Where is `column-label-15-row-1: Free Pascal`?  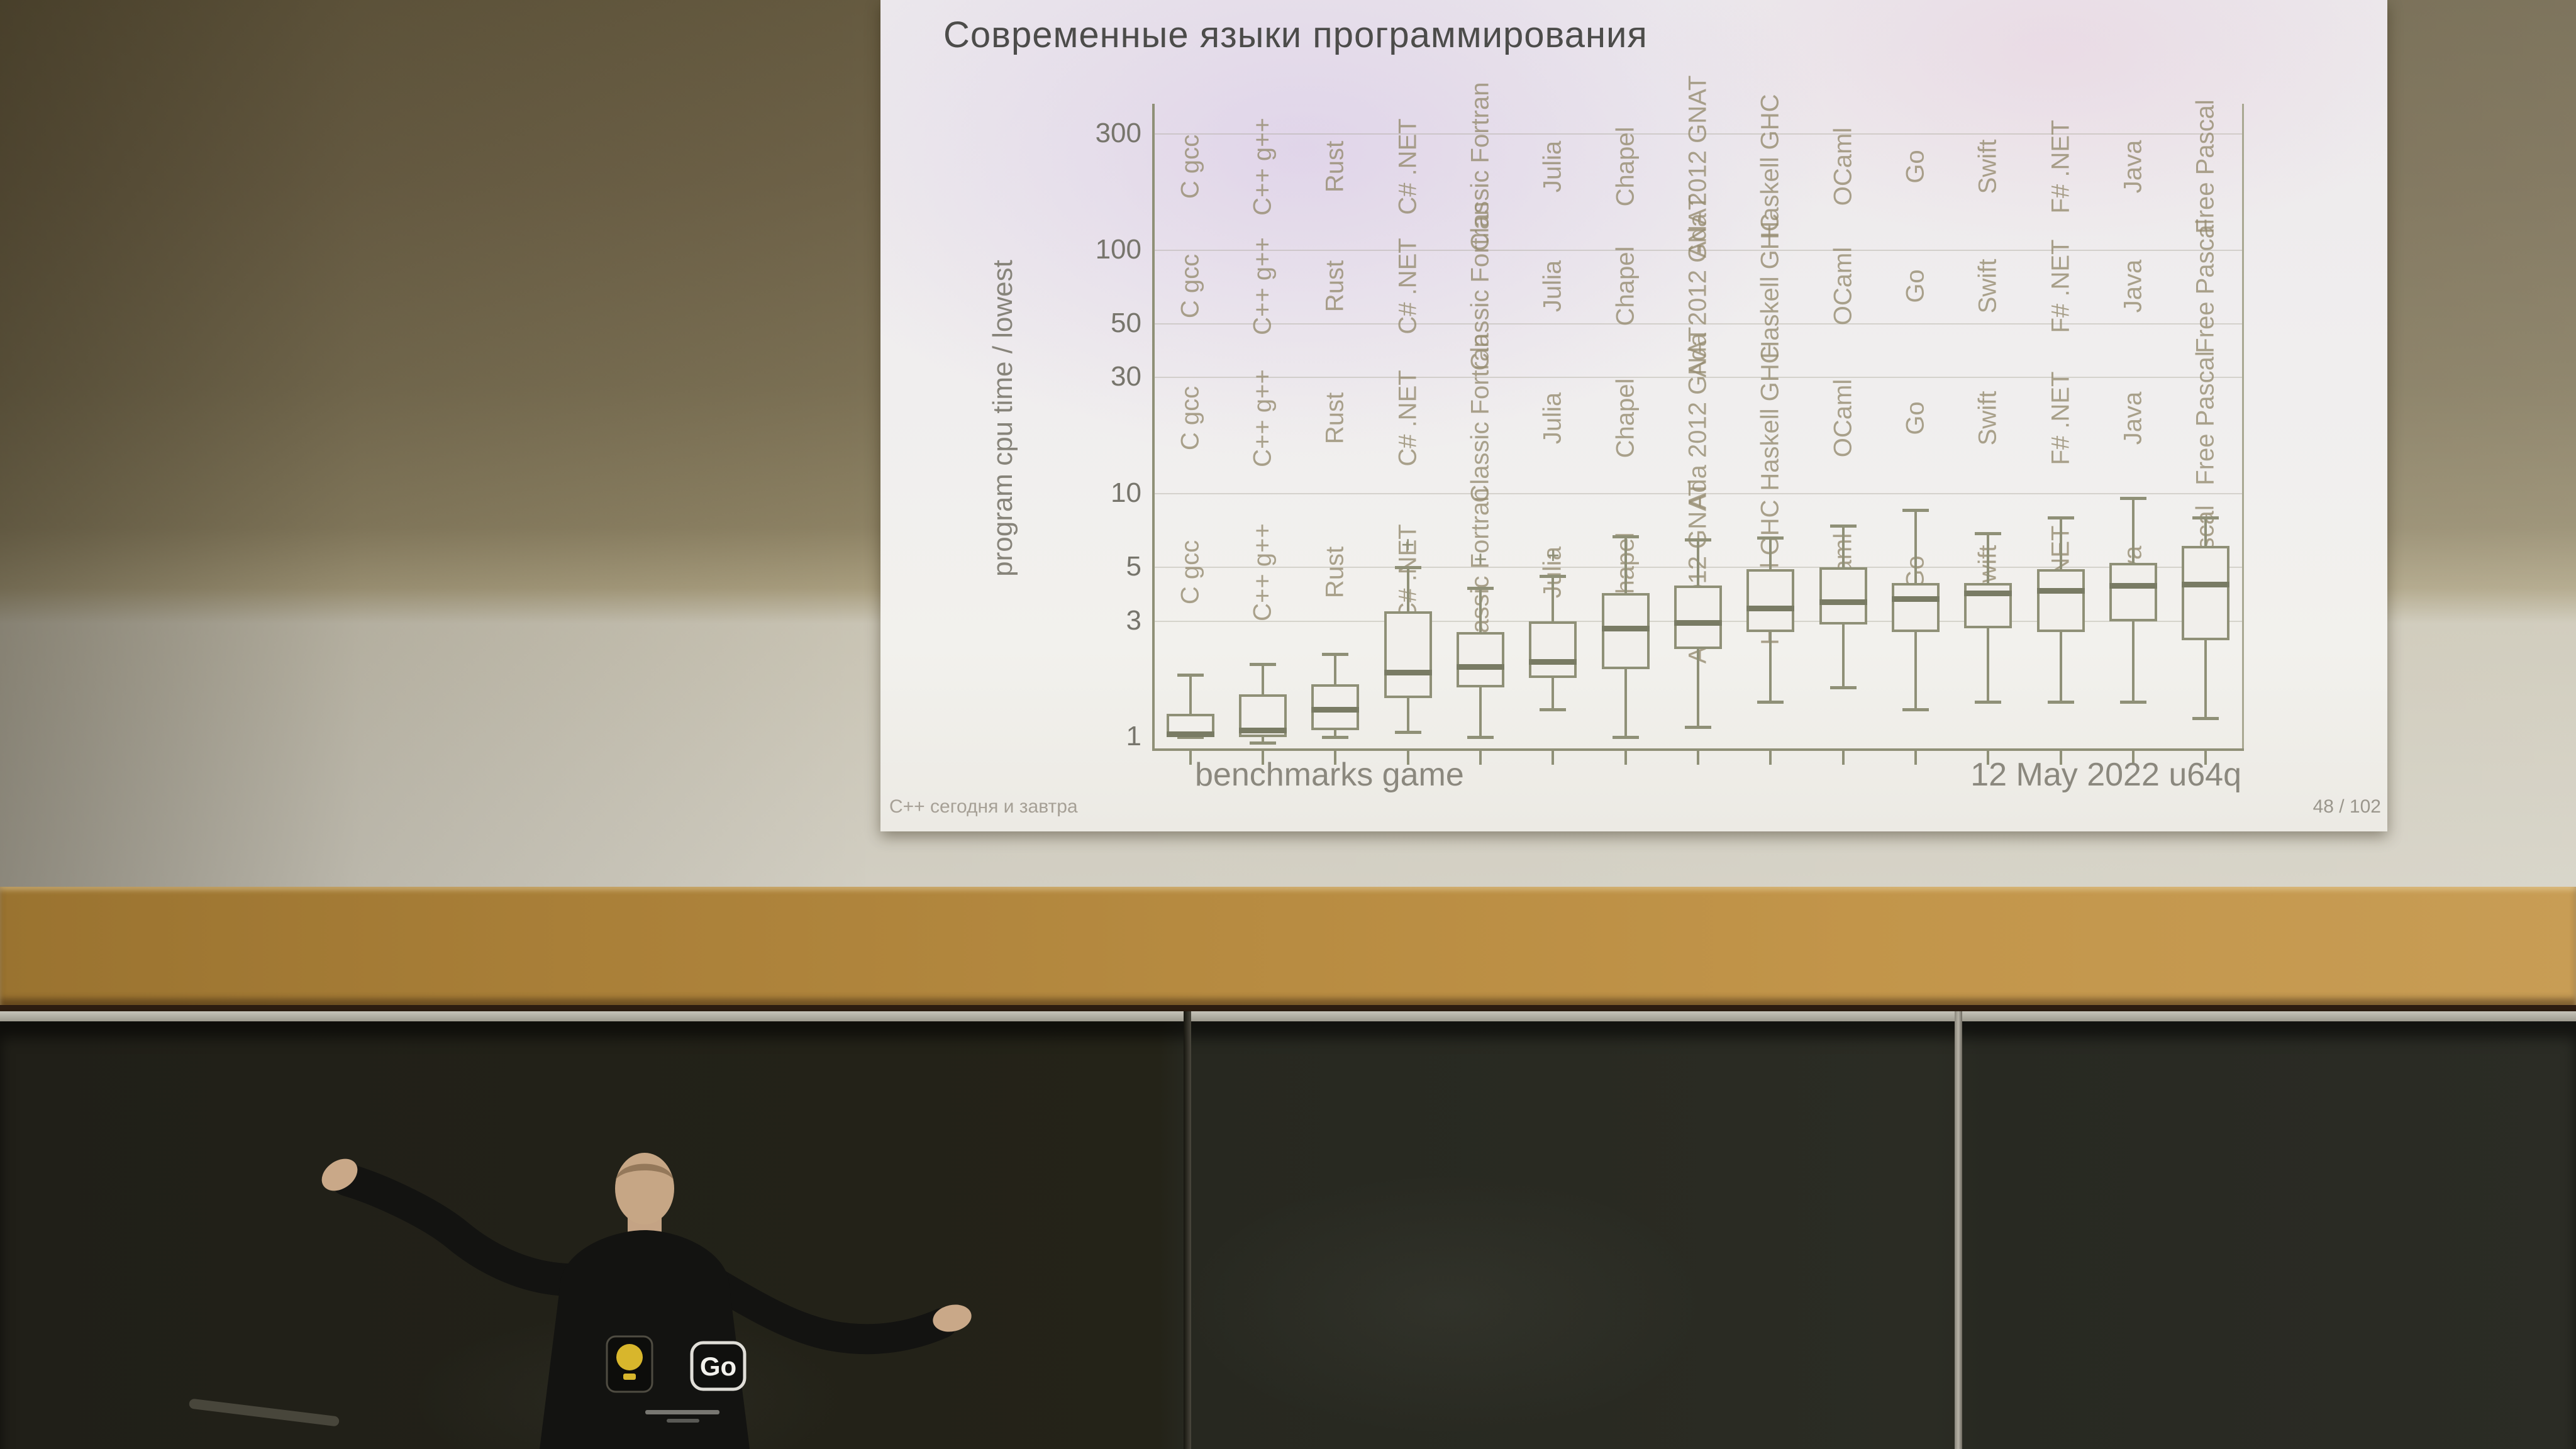 column-label-15-row-1: Free Pascal is located at coordinates (2205, 166).